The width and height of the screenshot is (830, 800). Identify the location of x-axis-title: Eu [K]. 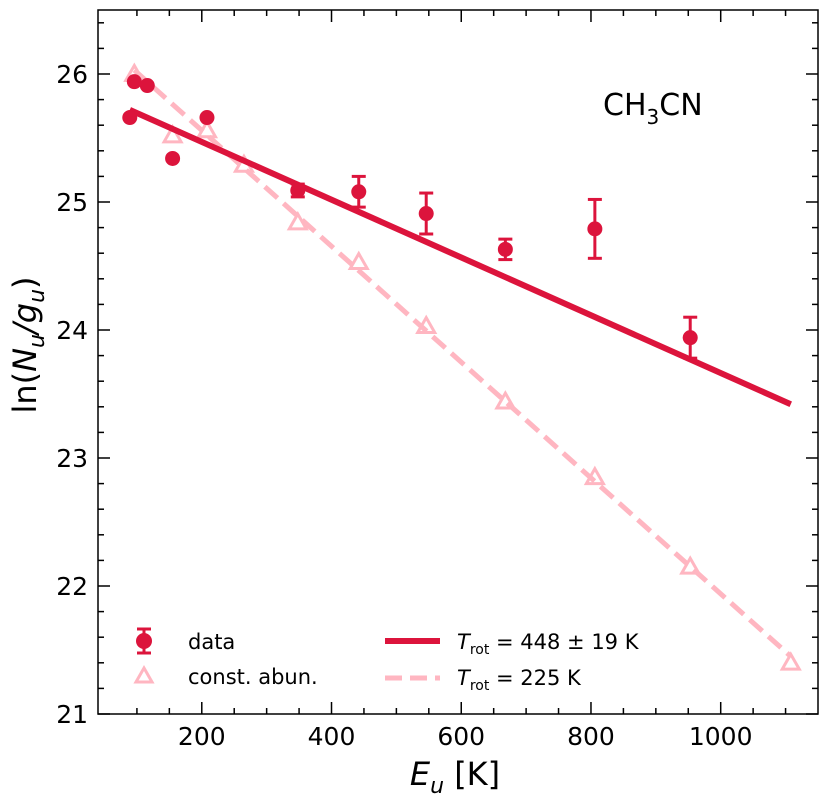
(455, 777).